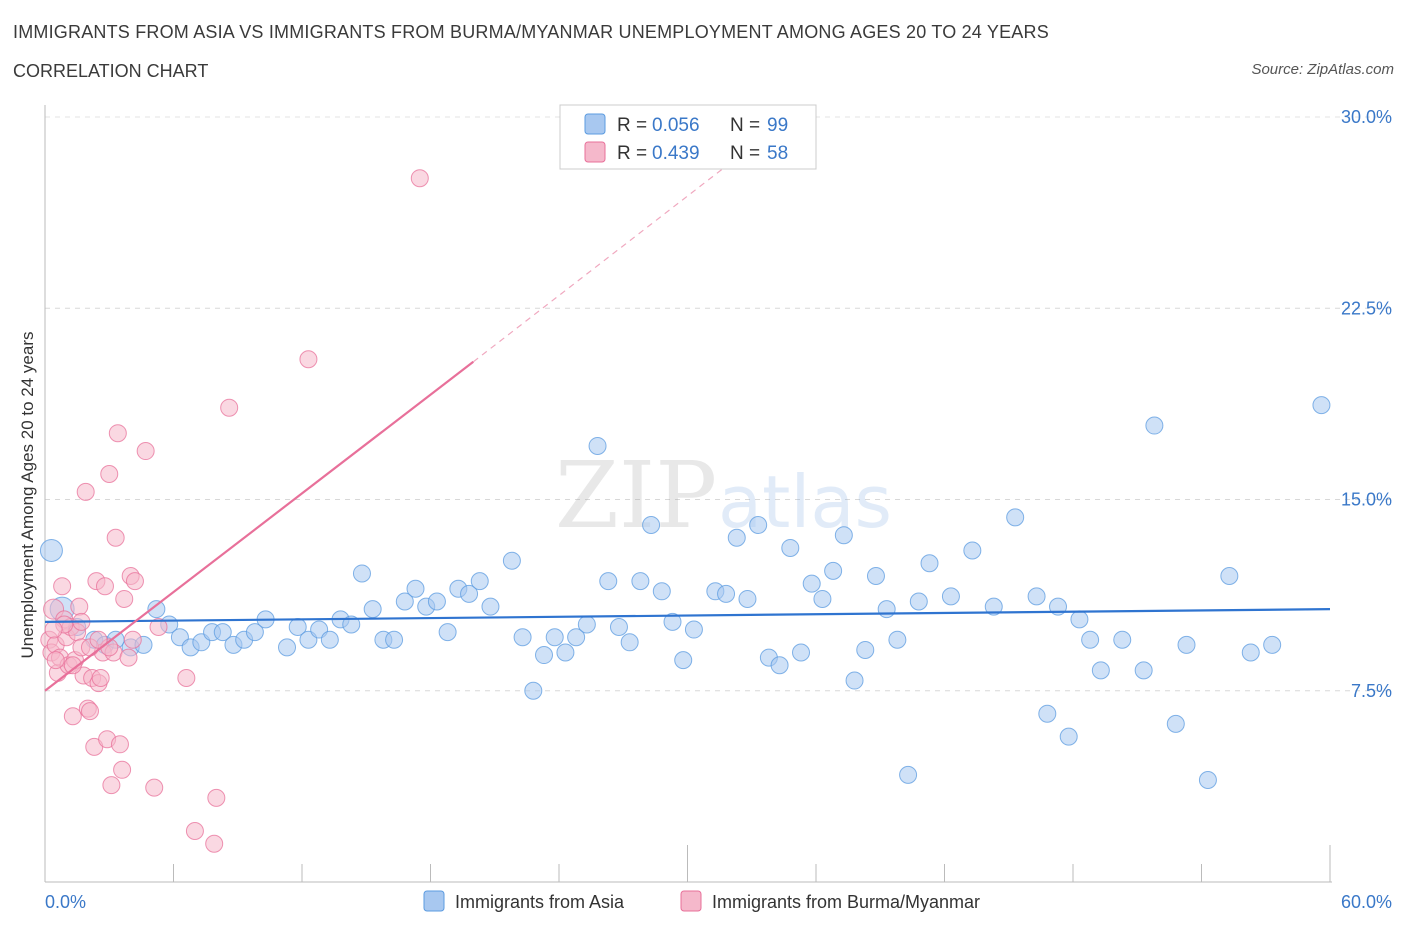 The height and width of the screenshot is (930, 1406). I want to click on chart-source: Source: ZipAtlas.com, so click(1322, 69).